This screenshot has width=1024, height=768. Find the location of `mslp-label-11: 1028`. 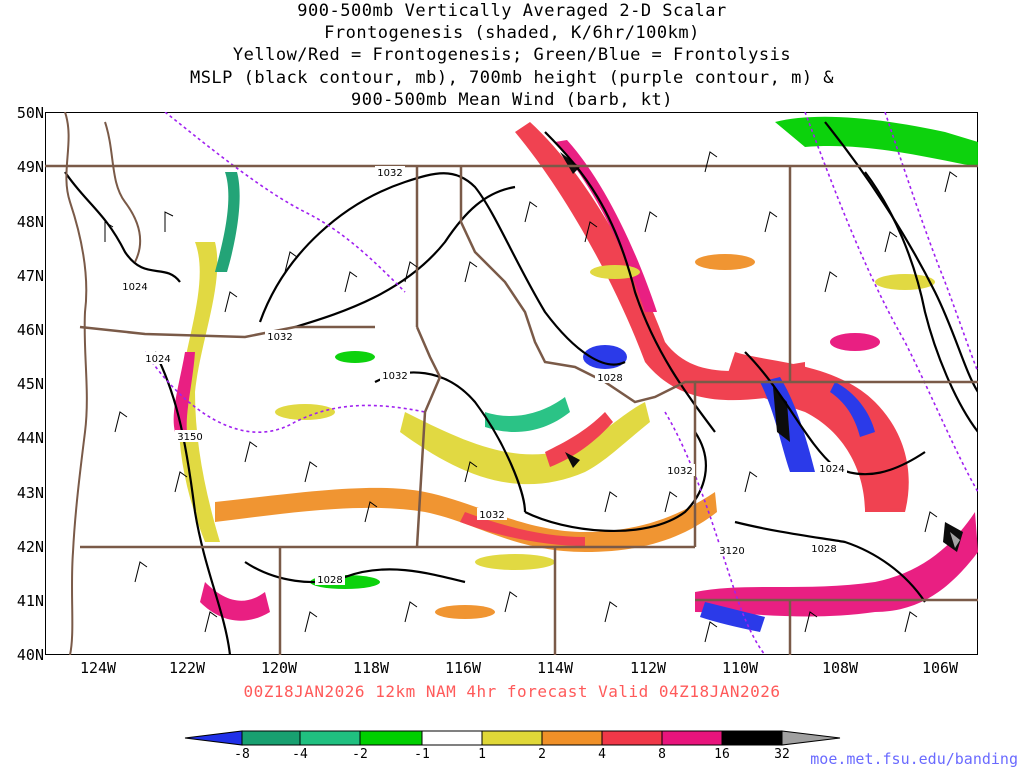

mslp-label-11: 1028 is located at coordinates (823, 549).